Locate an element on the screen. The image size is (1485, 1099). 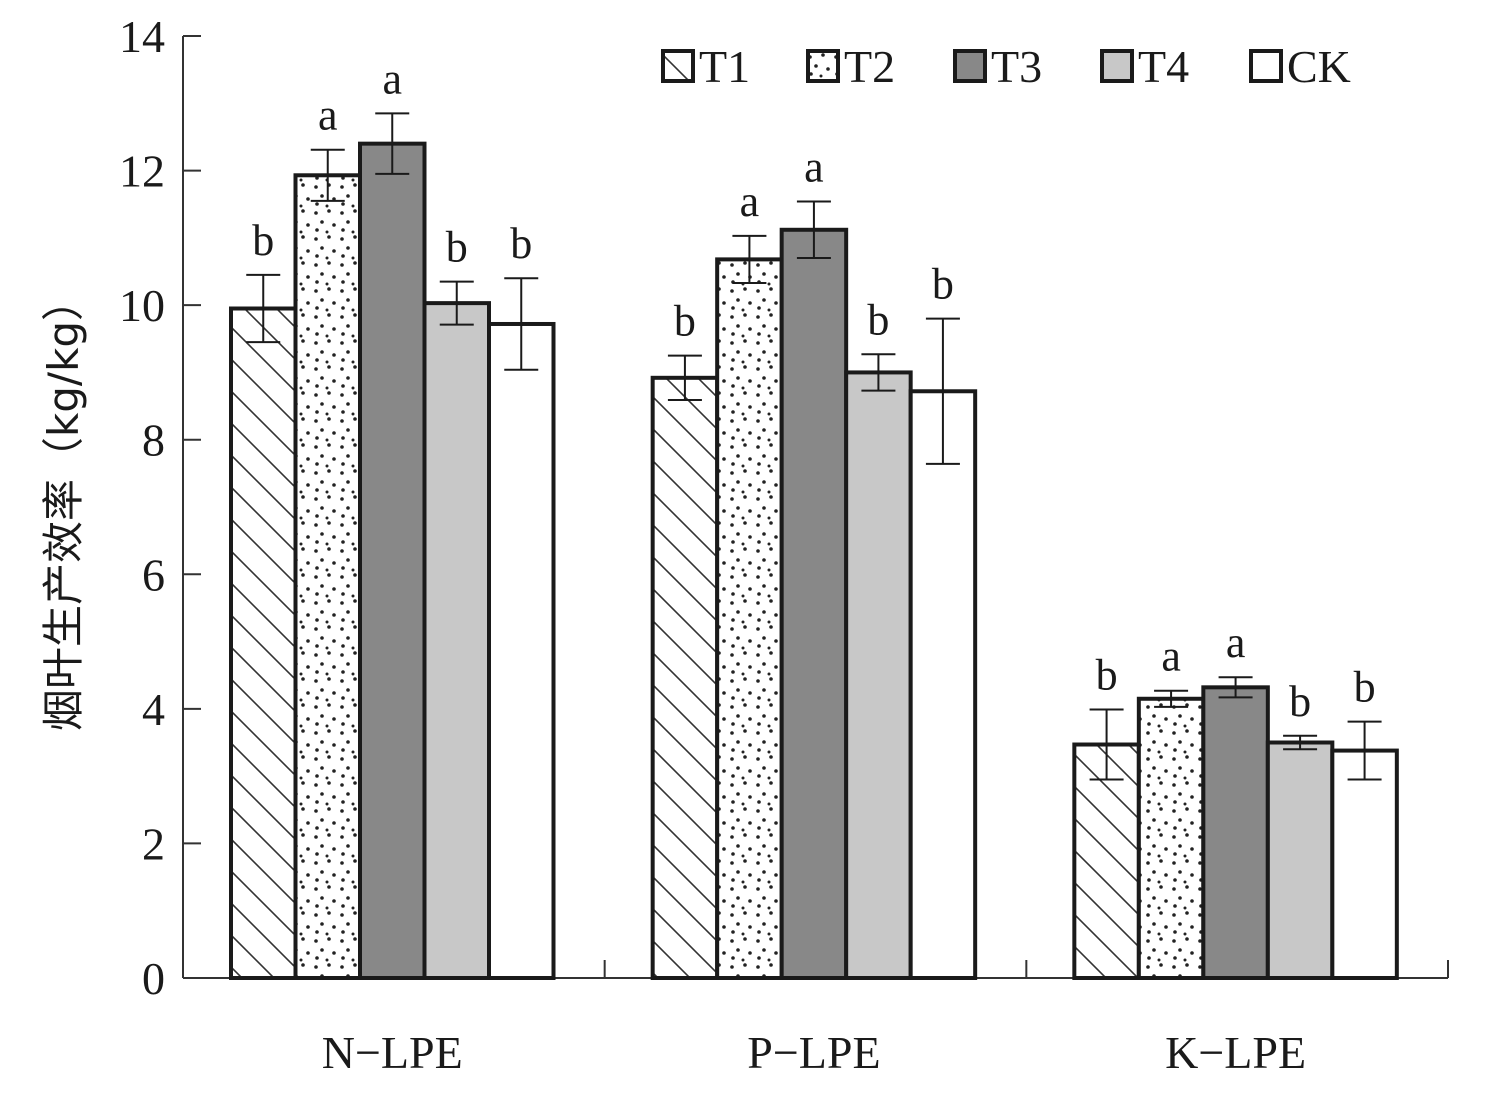
x-category-label: P−LPE is located at coordinates (813, 1052).